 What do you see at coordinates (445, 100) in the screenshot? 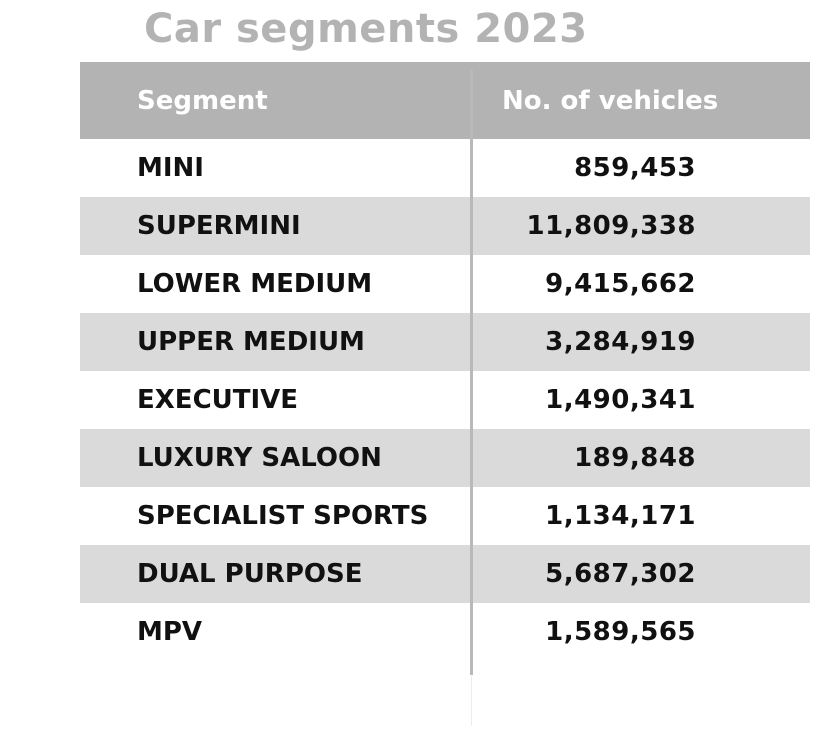
I see `table-header: Segment No. of vehicles` at bounding box center [445, 100].